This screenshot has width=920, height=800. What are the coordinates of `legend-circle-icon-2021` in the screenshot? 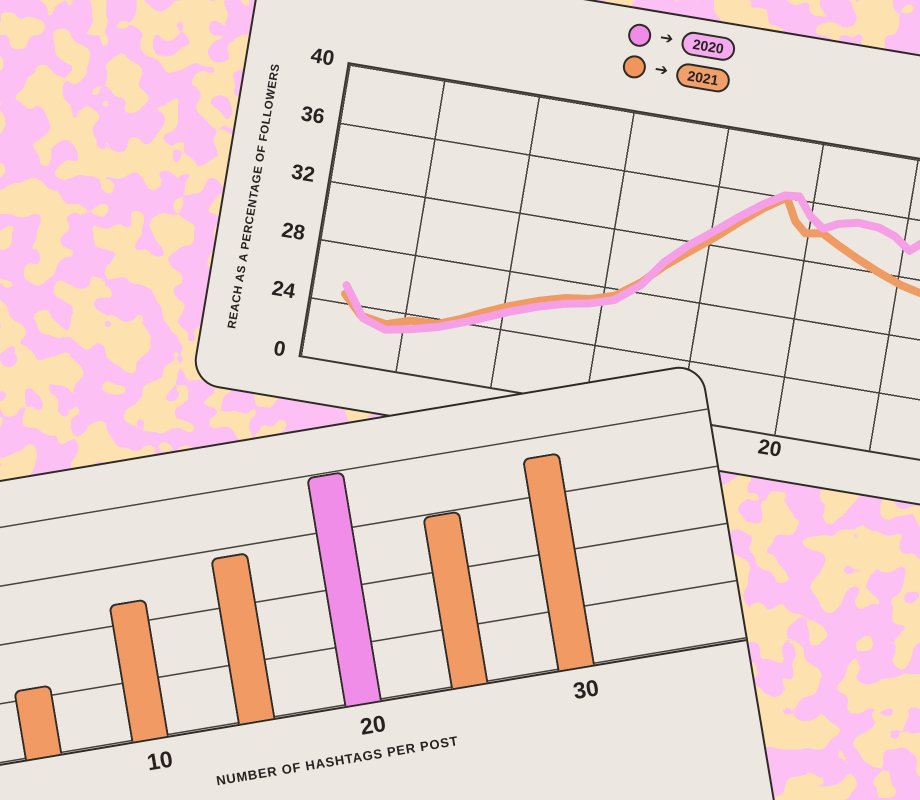 It's located at (634, 66).